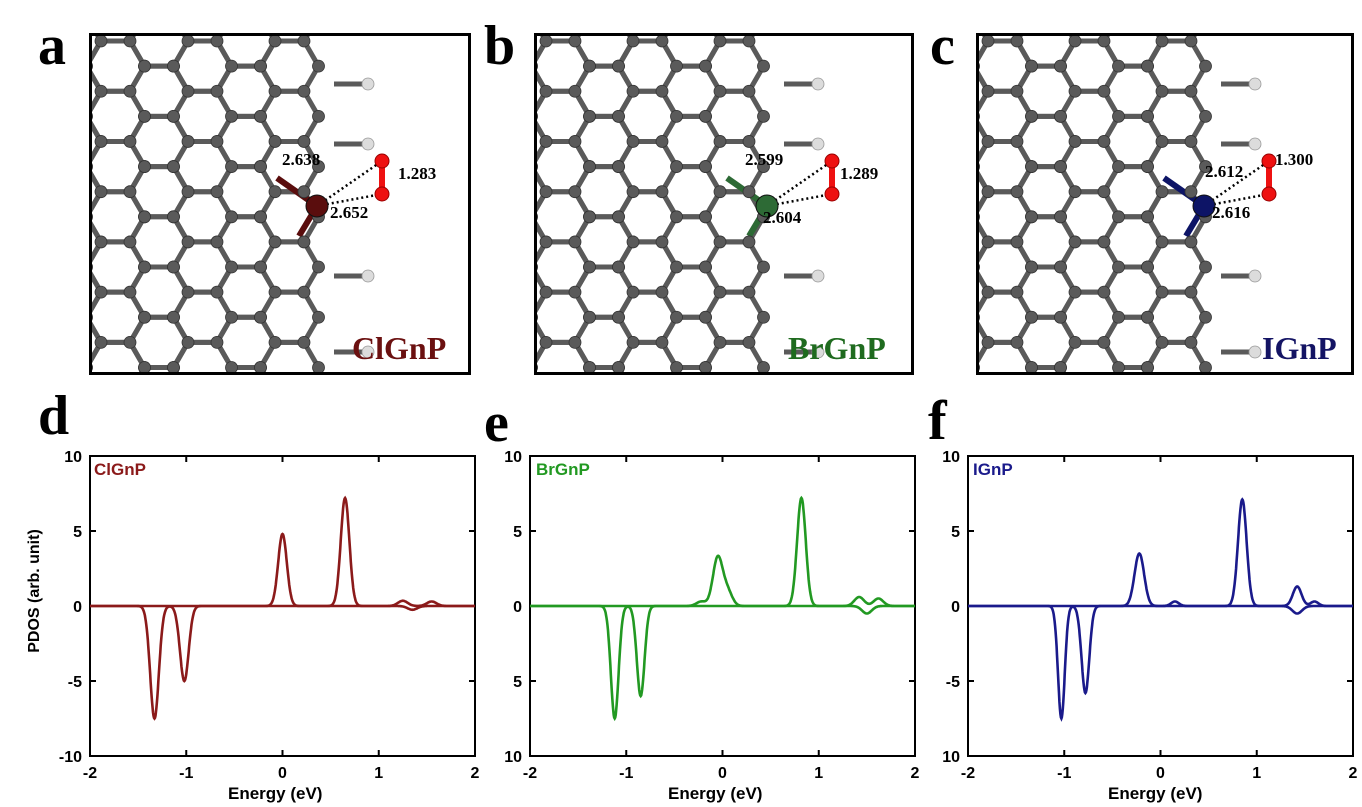 This screenshot has width=1362, height=807. Describe the element at coordinates (1256, 773) in the screenshot. I see `x-tick-label: 1` at that location.